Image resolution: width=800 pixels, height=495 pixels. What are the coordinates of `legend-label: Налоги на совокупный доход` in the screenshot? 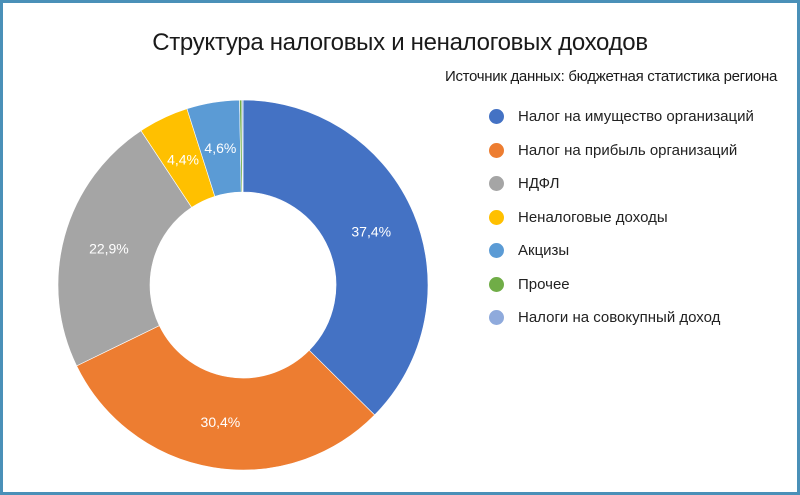 It's located at (619, 318).